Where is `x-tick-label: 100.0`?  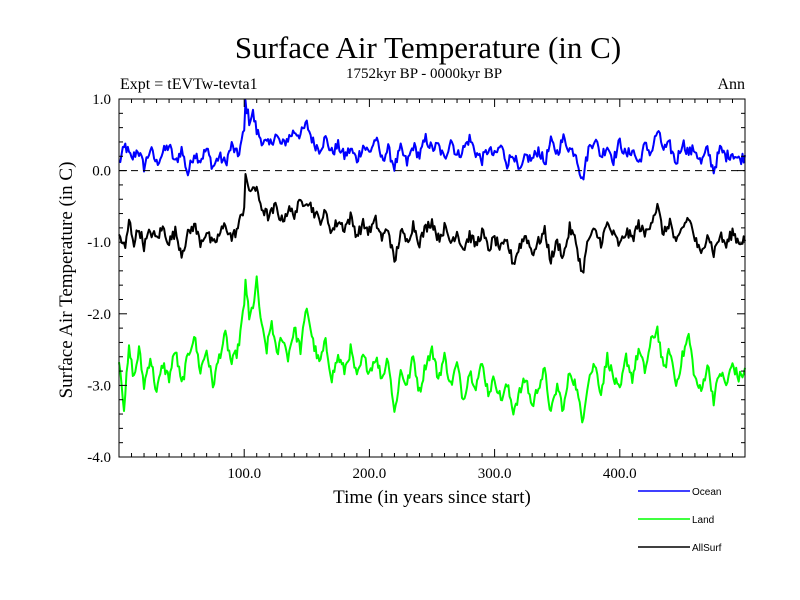 x-tick-label: 100.0 is located at coordinates (244, 474).